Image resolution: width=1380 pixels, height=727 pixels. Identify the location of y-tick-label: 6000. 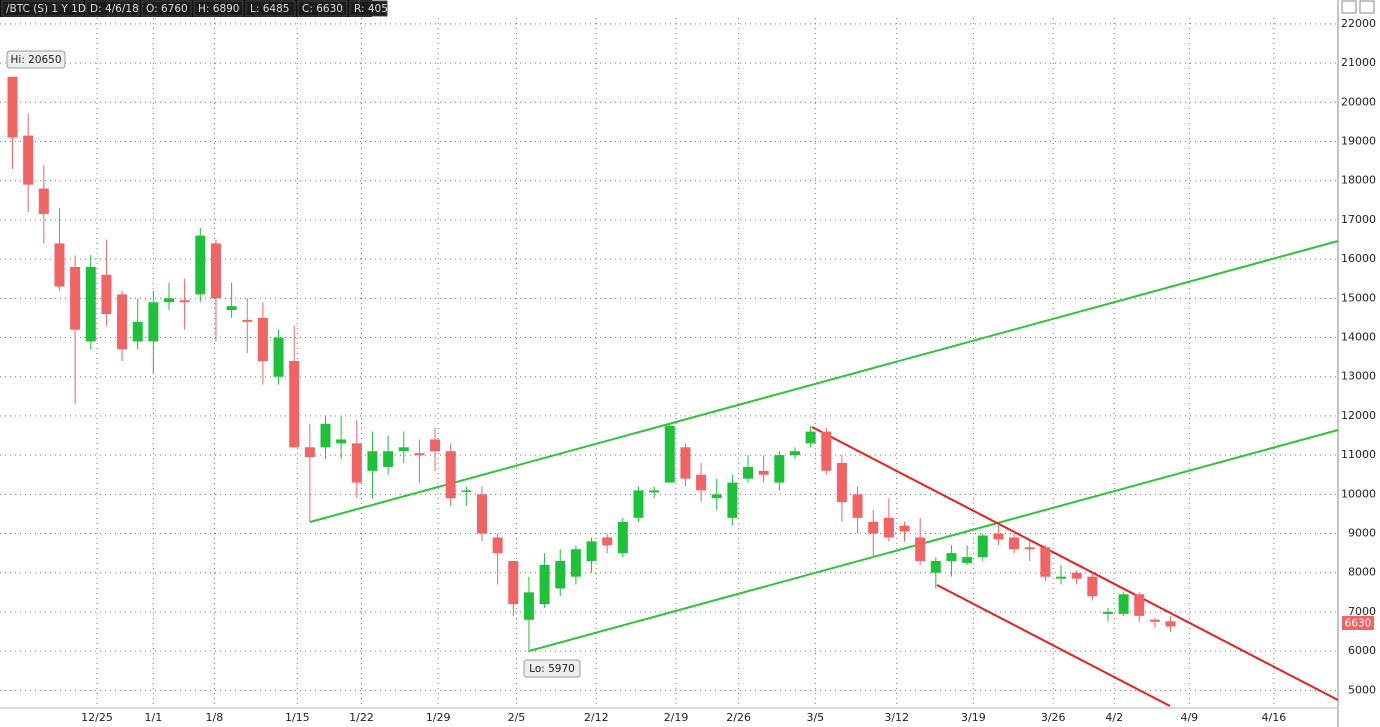
(1362, 650).